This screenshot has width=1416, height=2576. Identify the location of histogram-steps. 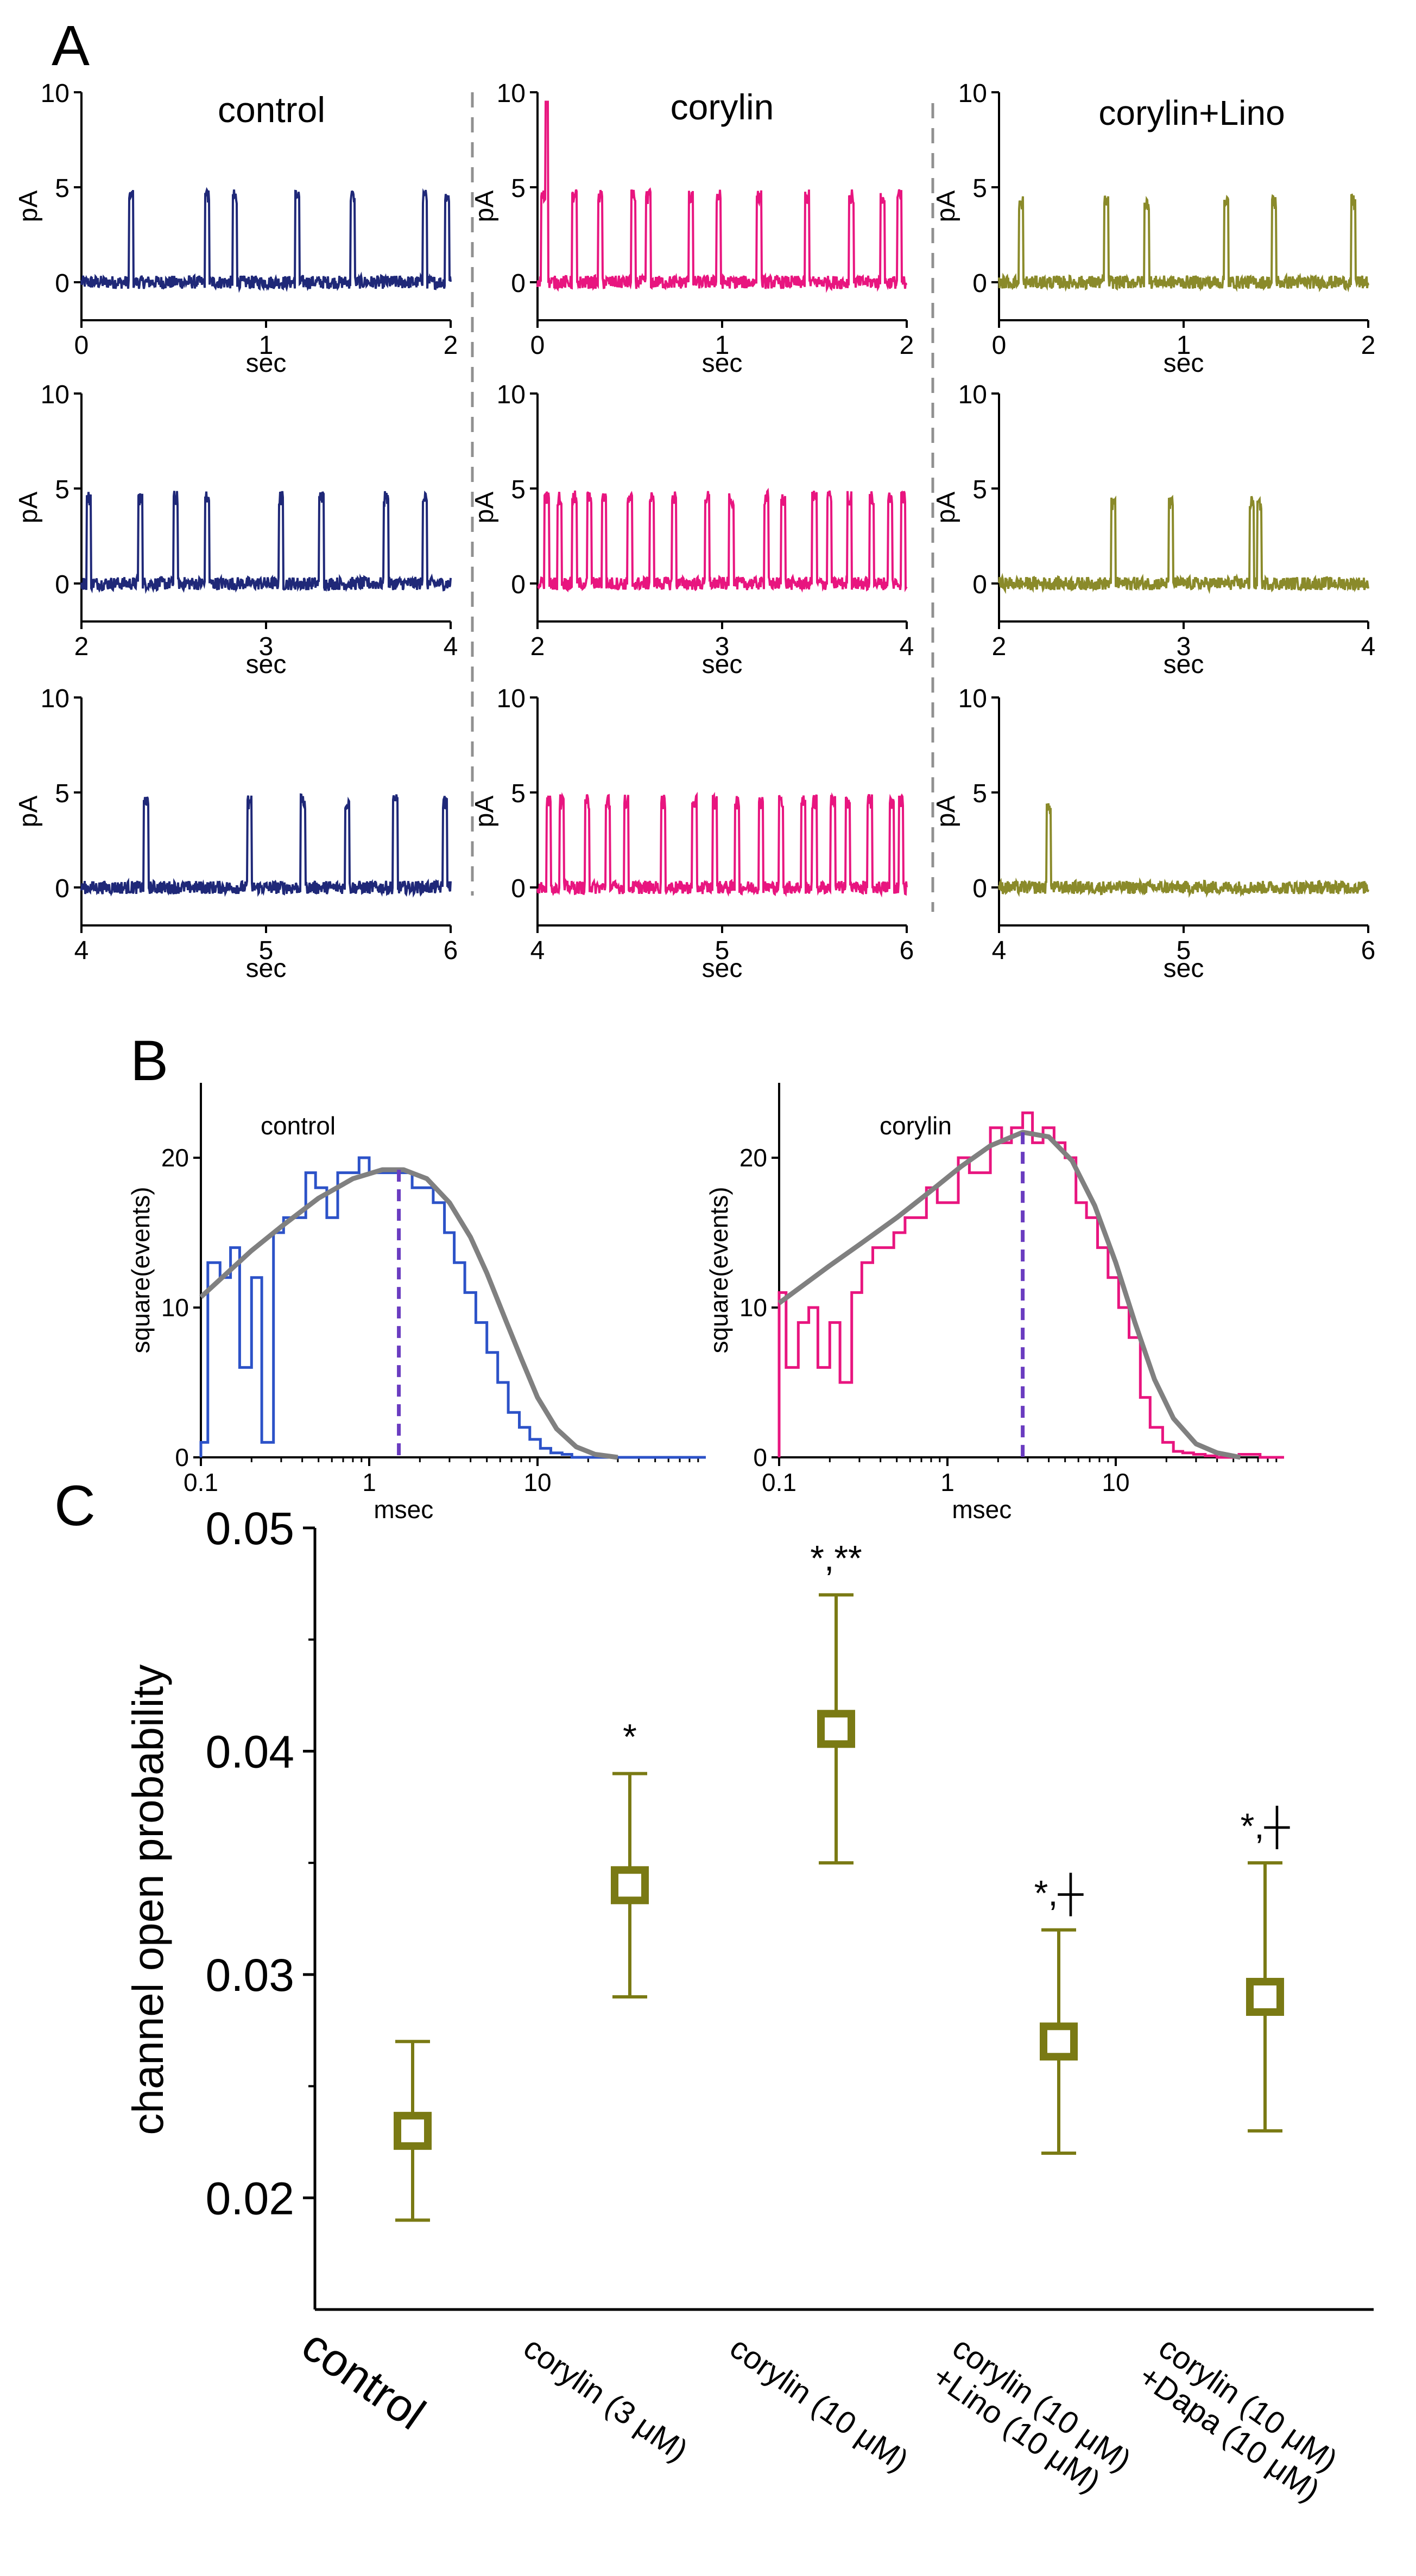
(452, 1307).